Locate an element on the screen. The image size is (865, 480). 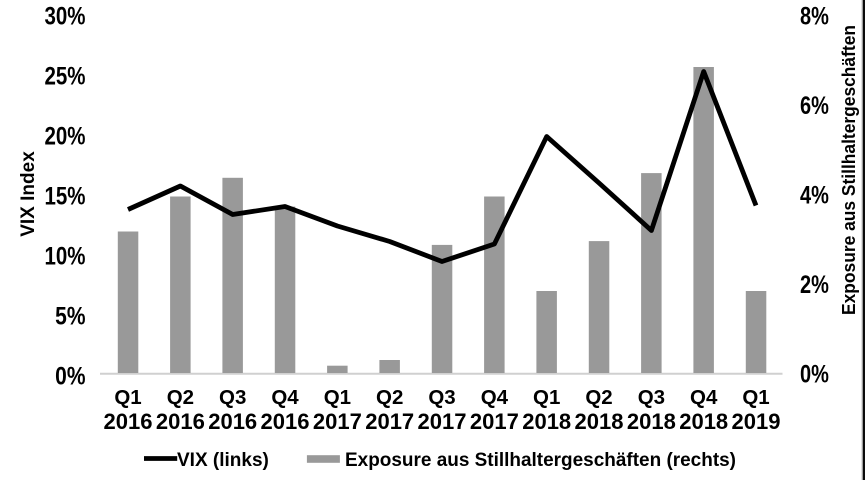
svg-text: 5% is located at coordinates (70, 316).